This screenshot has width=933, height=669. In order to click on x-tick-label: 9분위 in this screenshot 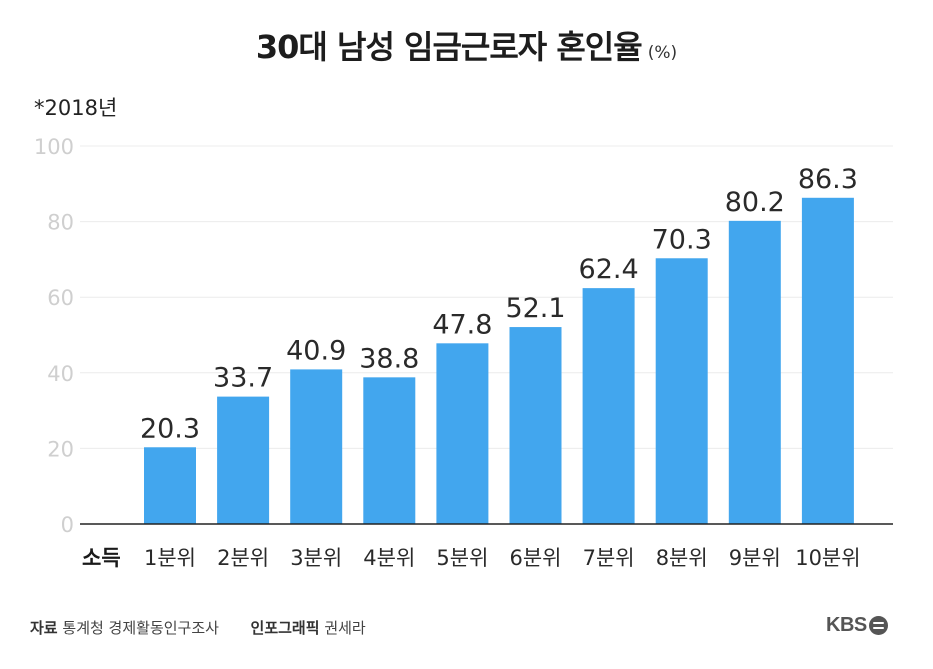, I will do `click(755, 558)`.